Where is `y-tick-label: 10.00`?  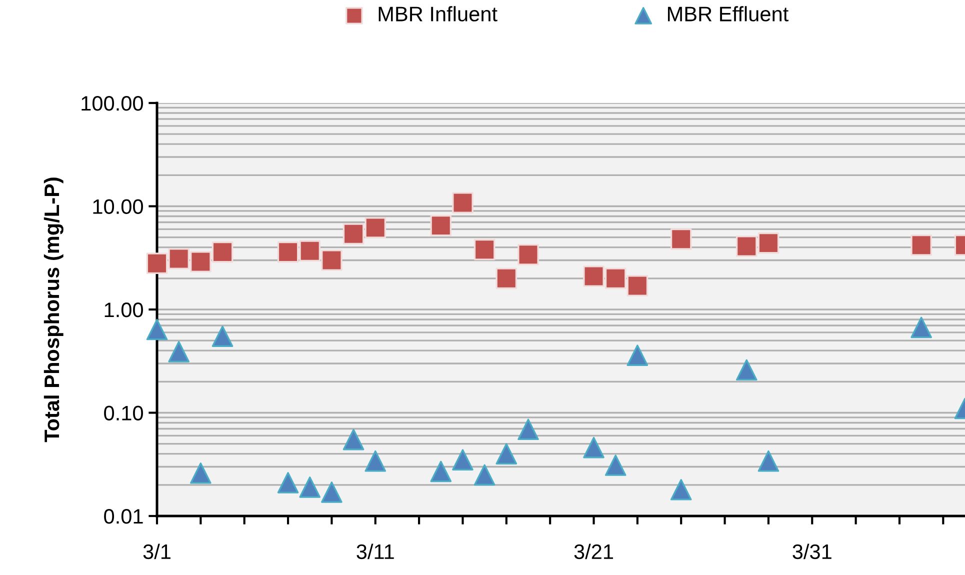 y-tick-label: 10.00 is located at coordinates (118, 206).